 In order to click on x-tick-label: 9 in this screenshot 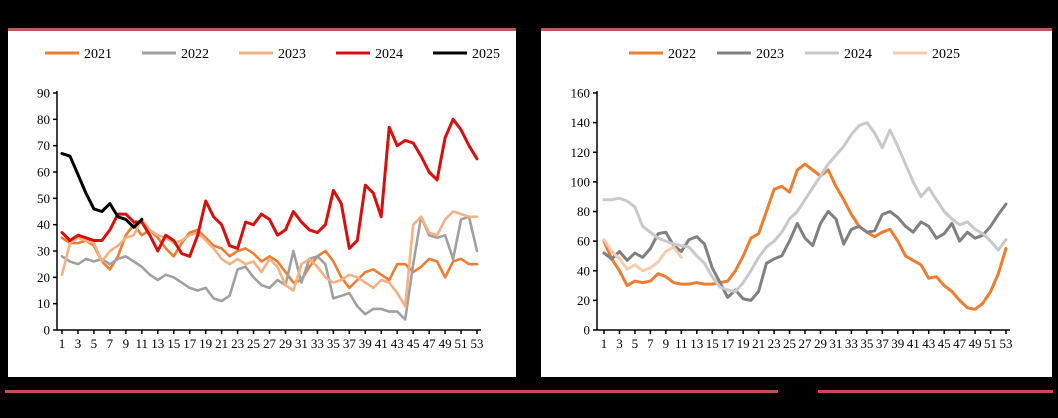, I will do `click(666, 343)`.